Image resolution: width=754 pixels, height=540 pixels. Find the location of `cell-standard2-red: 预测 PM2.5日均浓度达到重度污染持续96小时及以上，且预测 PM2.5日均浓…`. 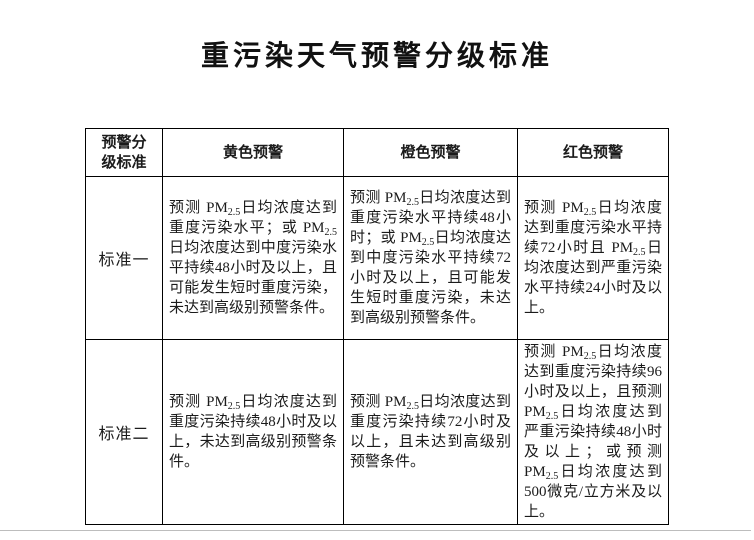

cell-standard2-red: 预测 PM2.5日均浓度达到重度污染持续96小时及以上，且预测 PM2.5日均浓… is located at coordinates (593, 432).